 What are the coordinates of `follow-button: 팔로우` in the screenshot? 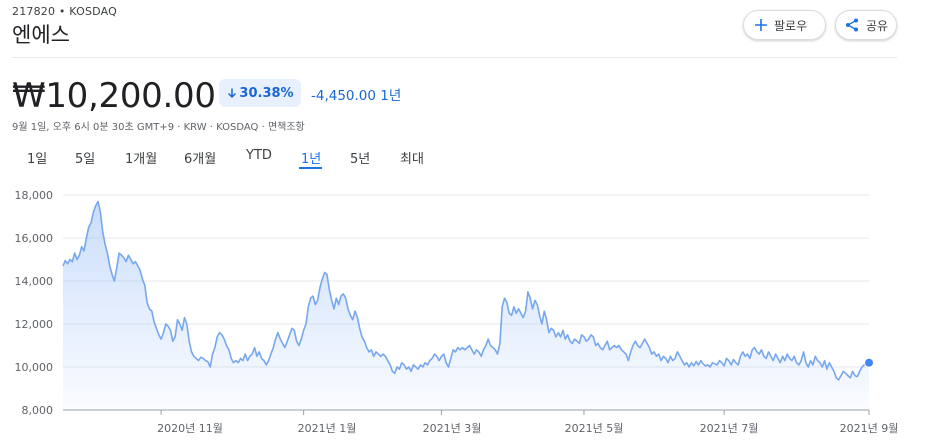 It's located at (784, 25).